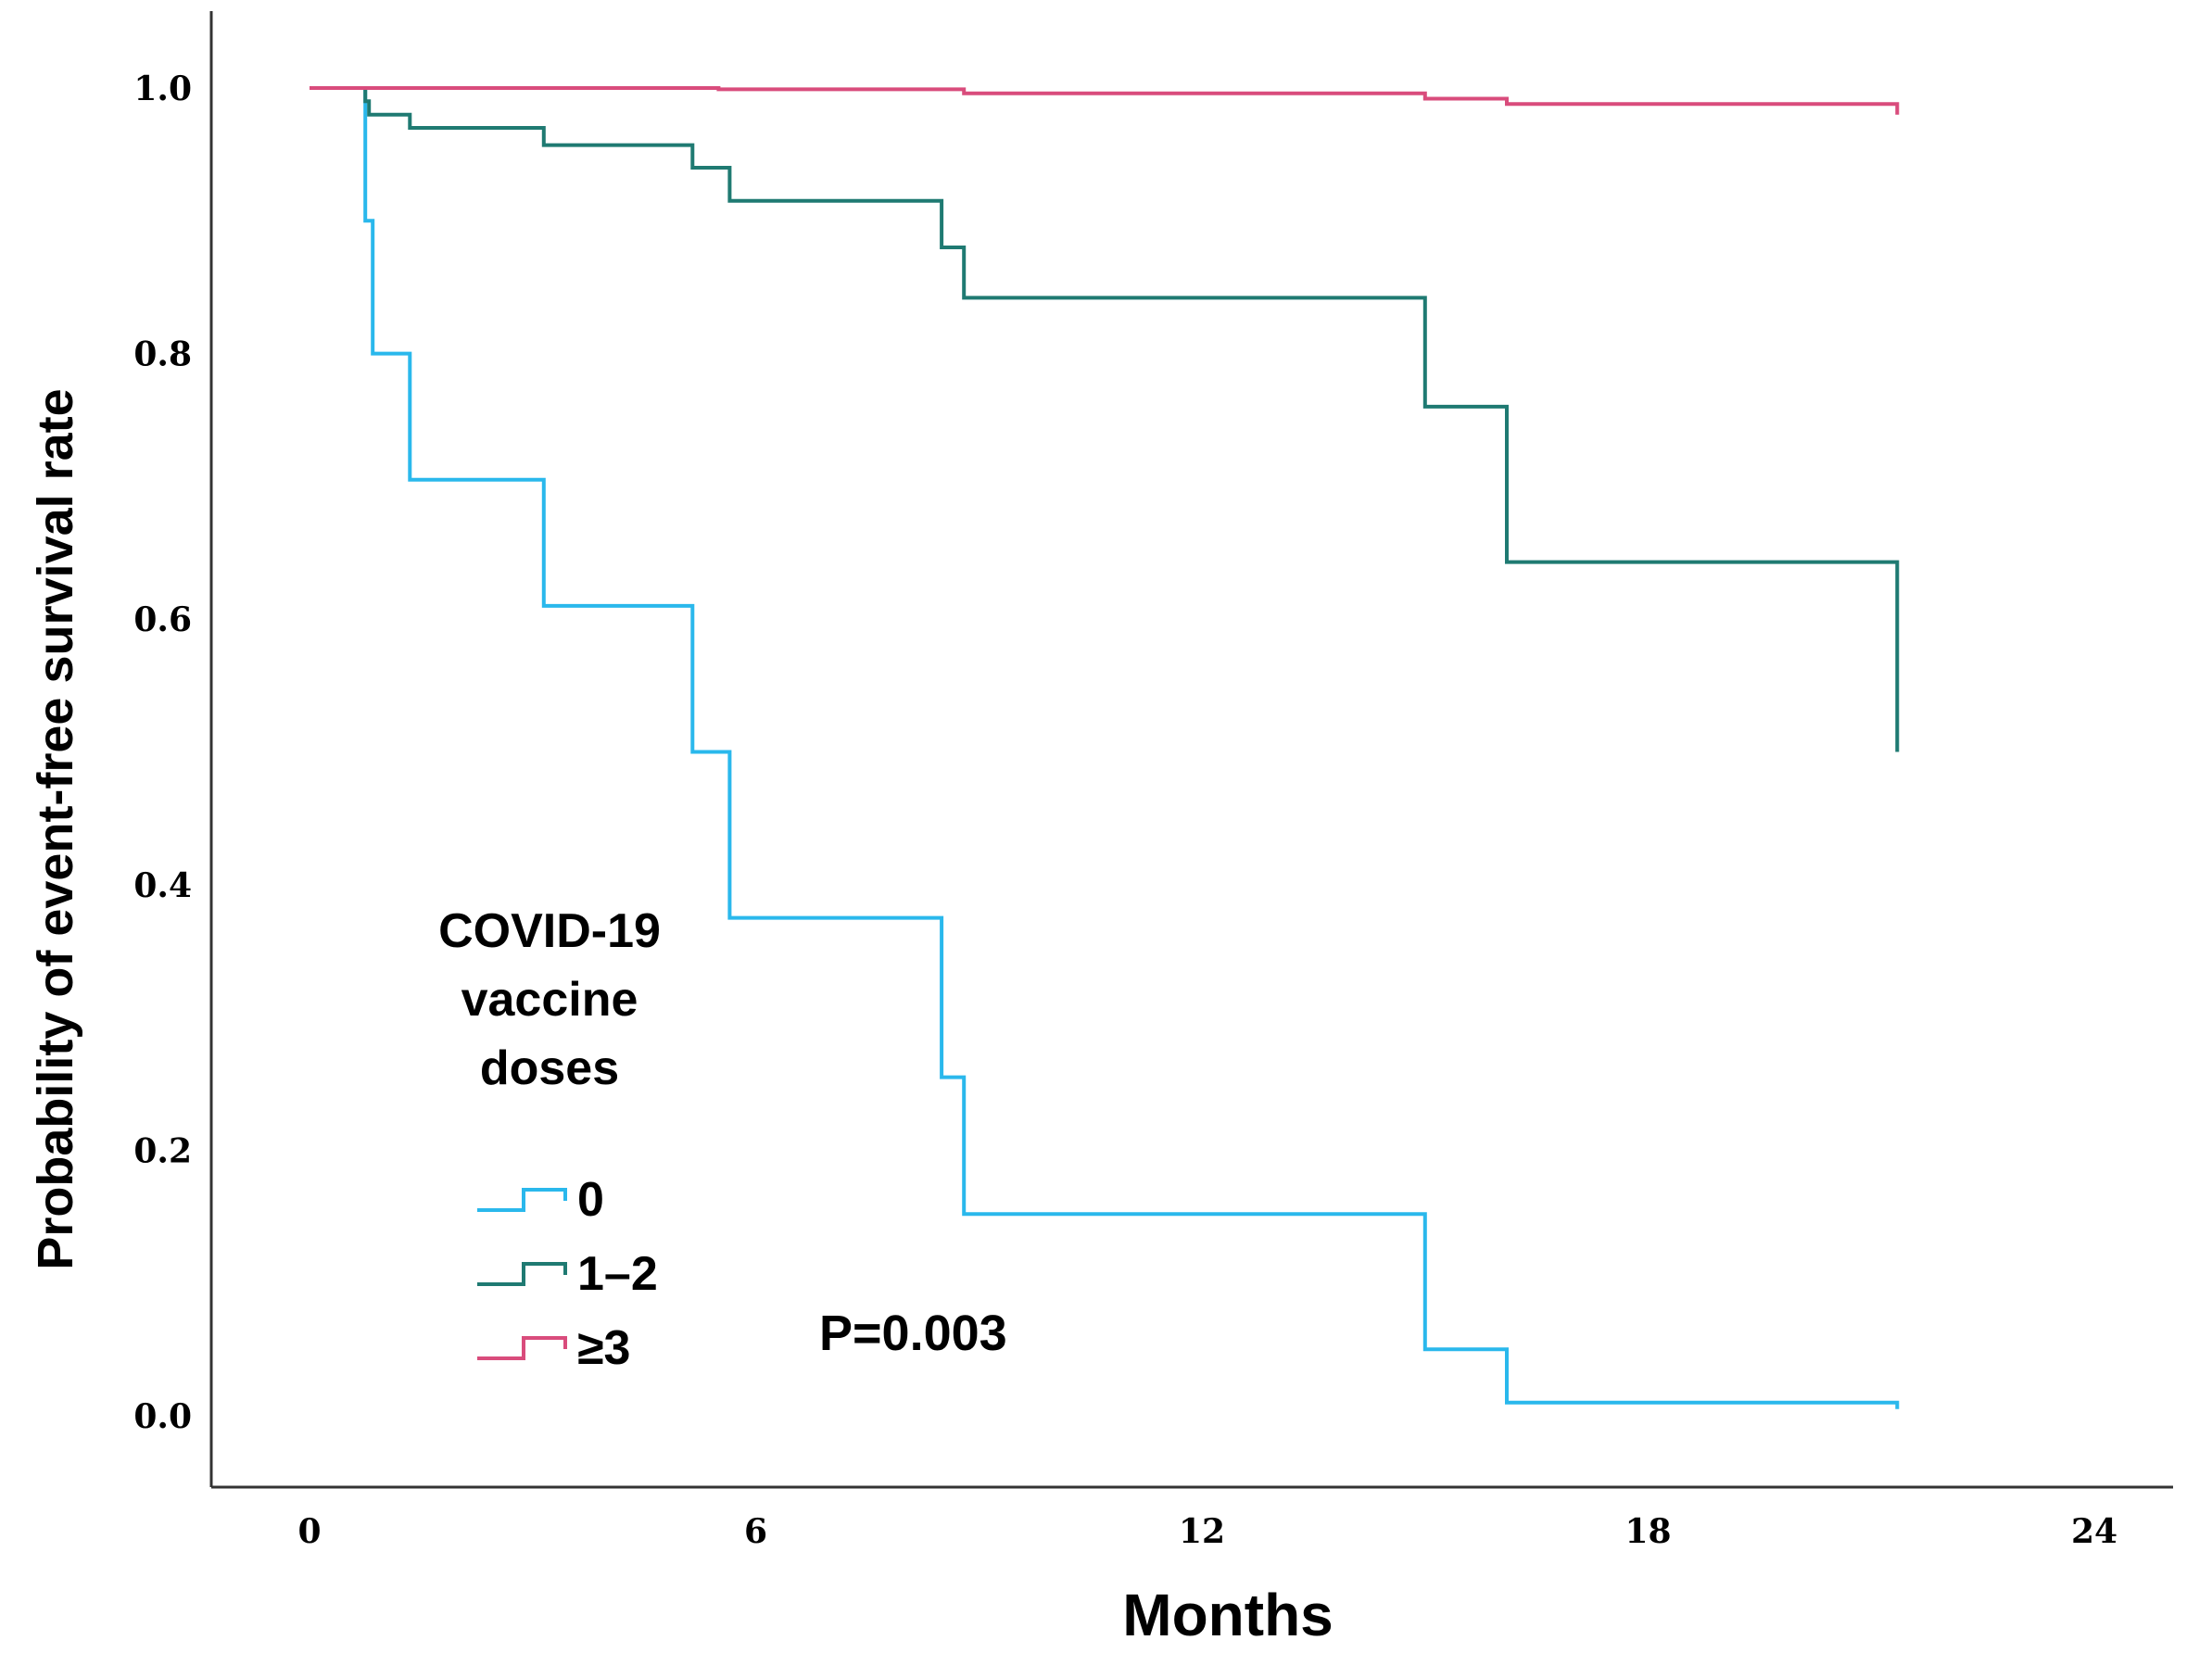  Describe the element at coordinates (755, 1532) in the screenshot. I see `x-tick-label: 6` at that location.